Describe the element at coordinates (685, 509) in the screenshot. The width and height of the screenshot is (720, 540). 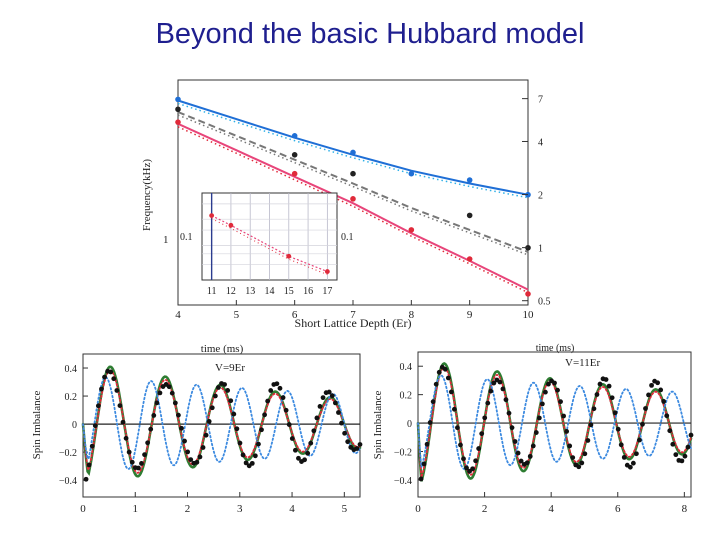
I see `x-tick-label: 8` at that location.